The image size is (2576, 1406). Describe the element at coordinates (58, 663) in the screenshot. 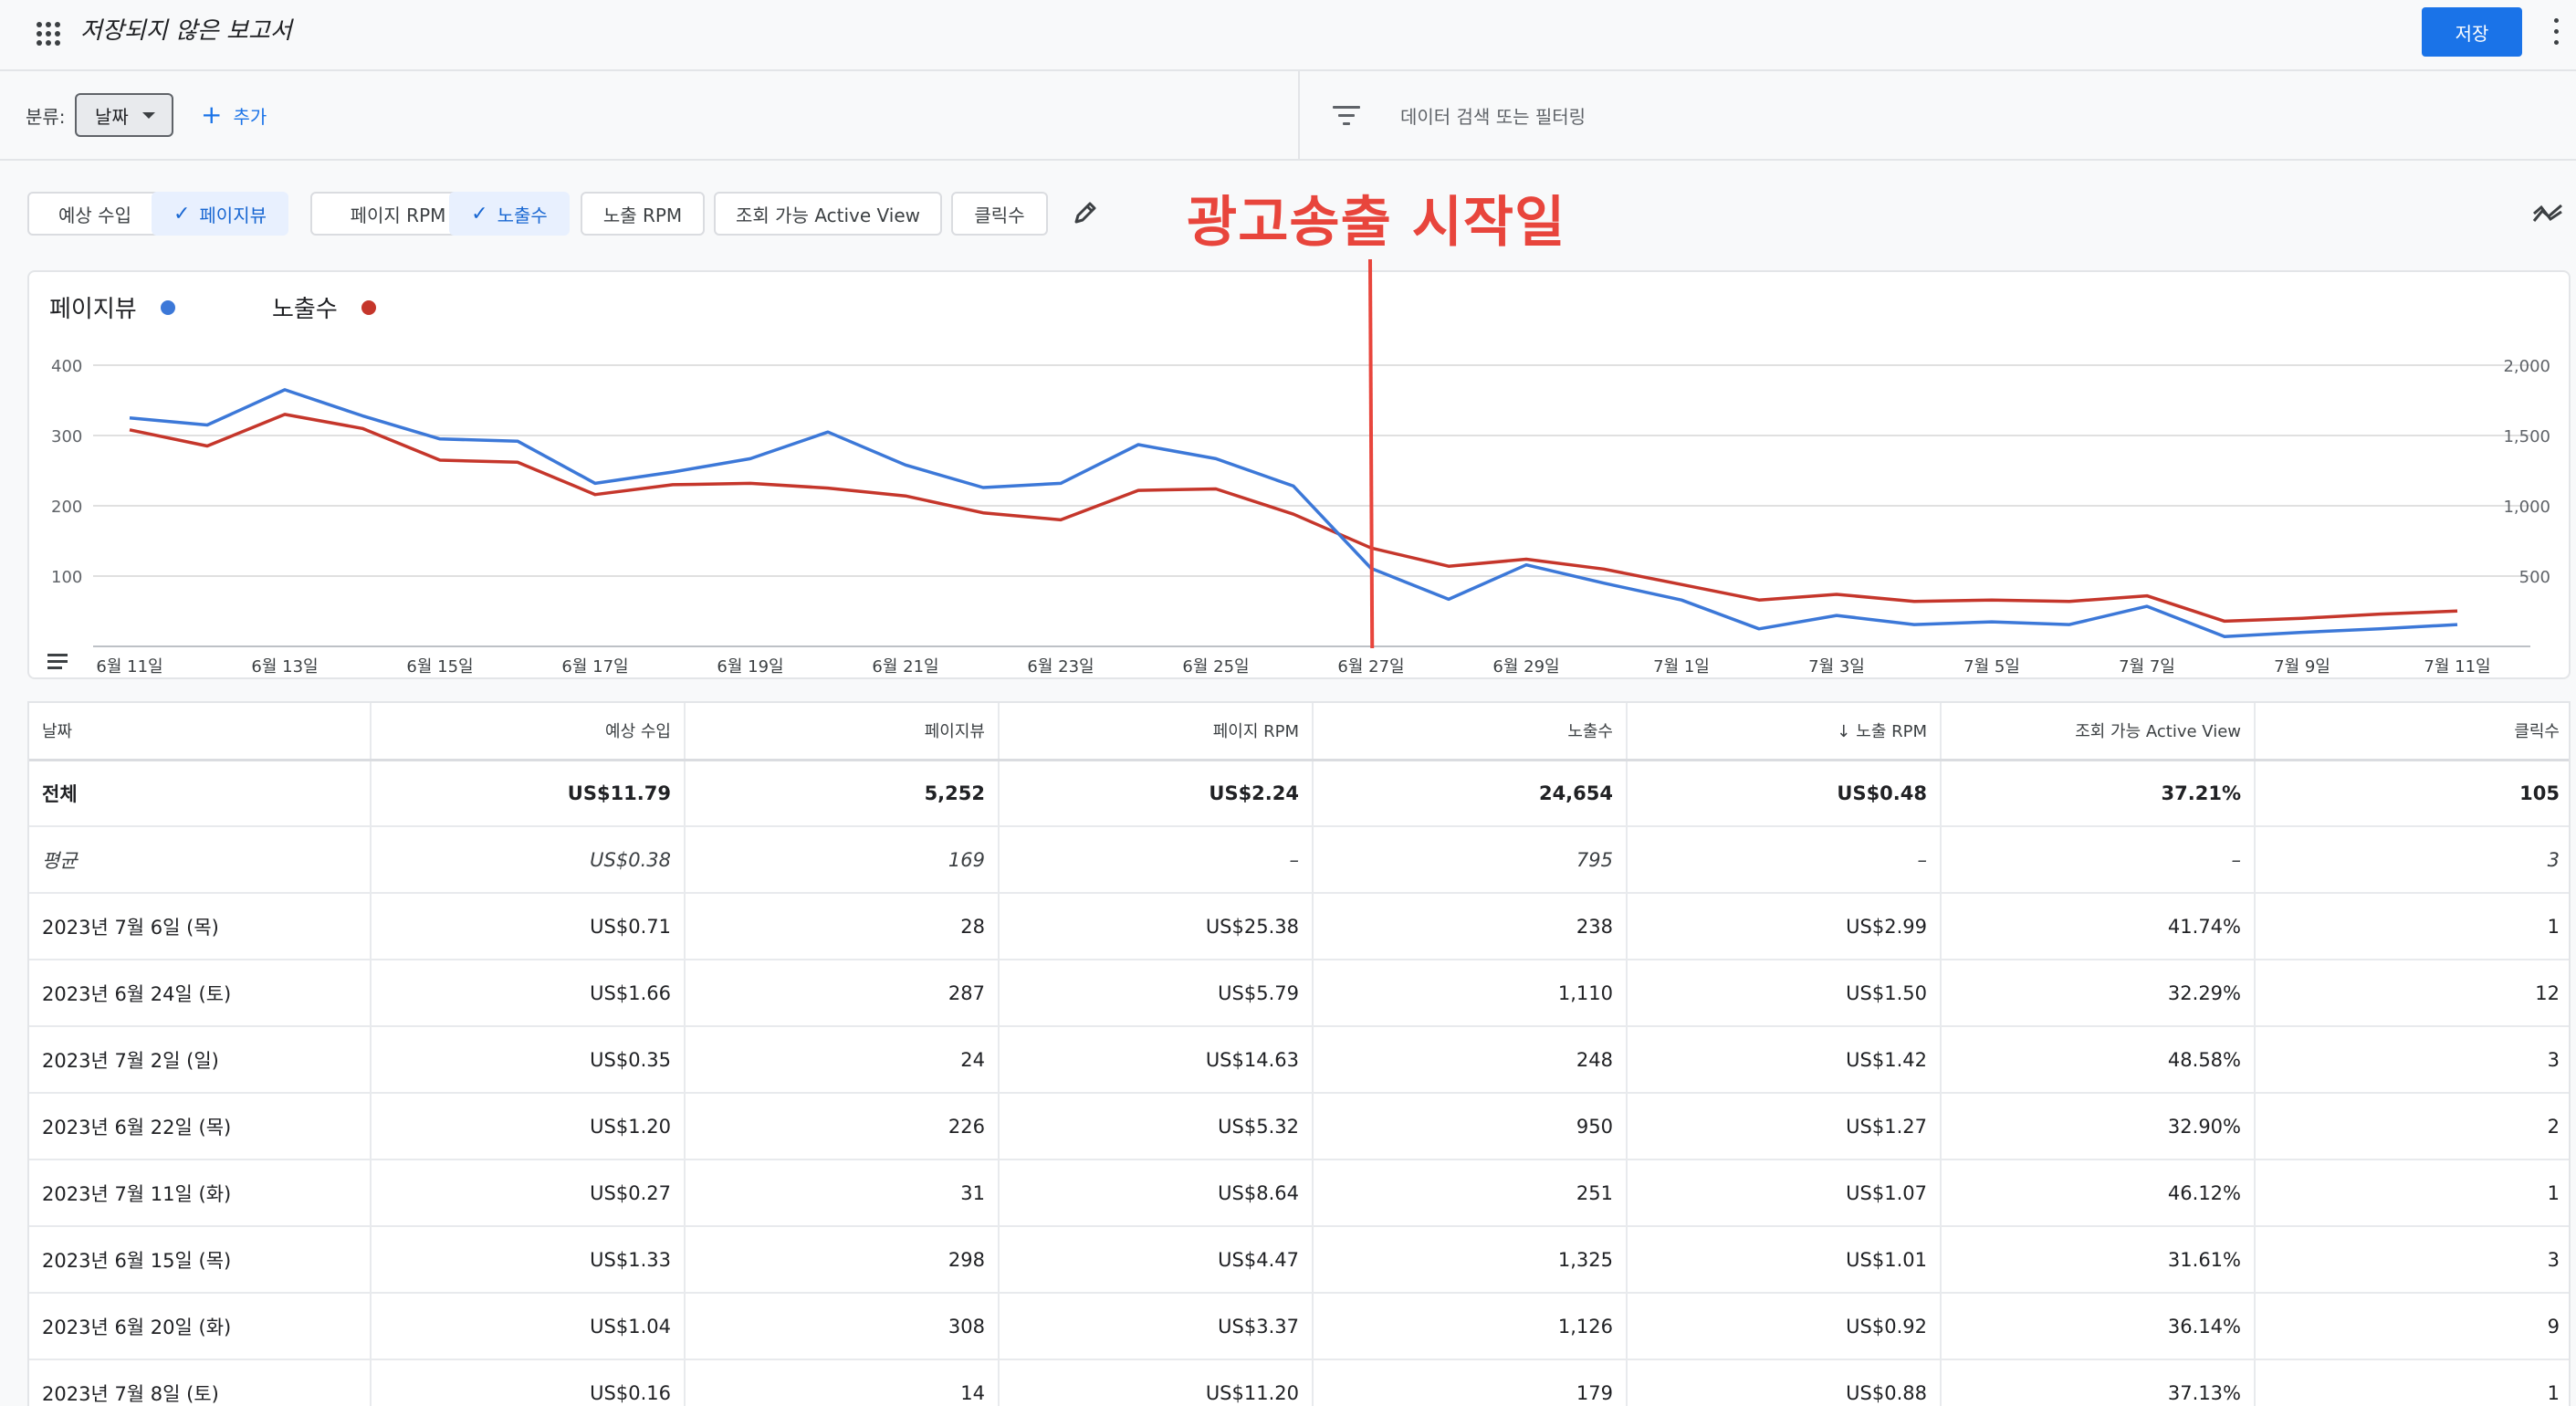

I see `chart-menu-icon` at that location.